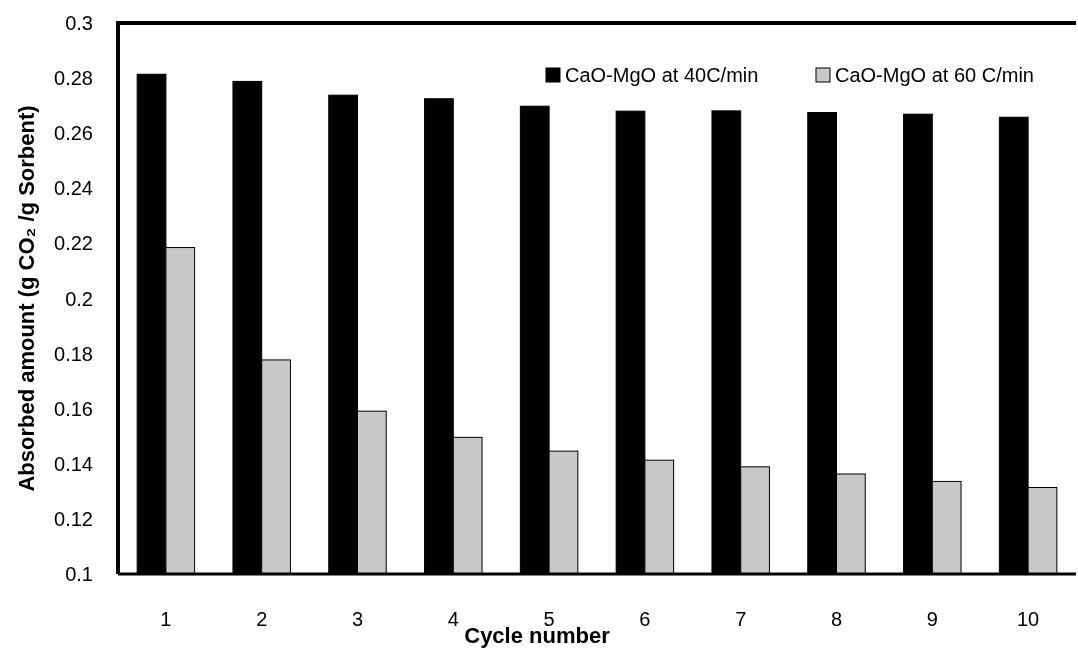 The width and height of the screenshot is (1078, 651). I want to click on y-tick-label: 0.3, so click(79, 23).